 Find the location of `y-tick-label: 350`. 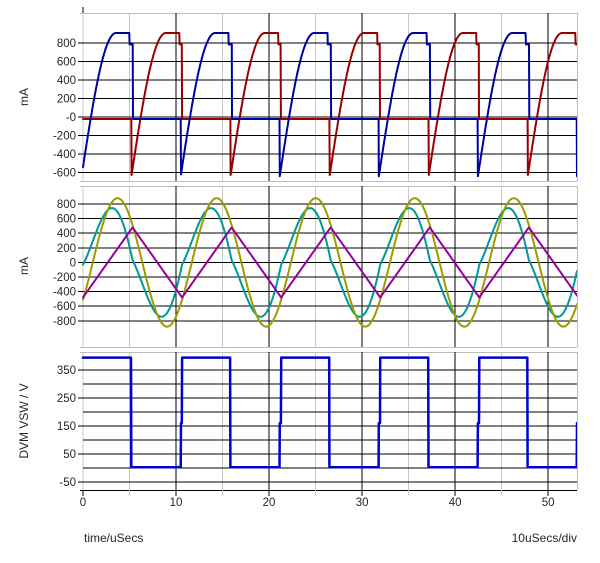

y-tick-label: 350 is located at coordinates (66, 371).